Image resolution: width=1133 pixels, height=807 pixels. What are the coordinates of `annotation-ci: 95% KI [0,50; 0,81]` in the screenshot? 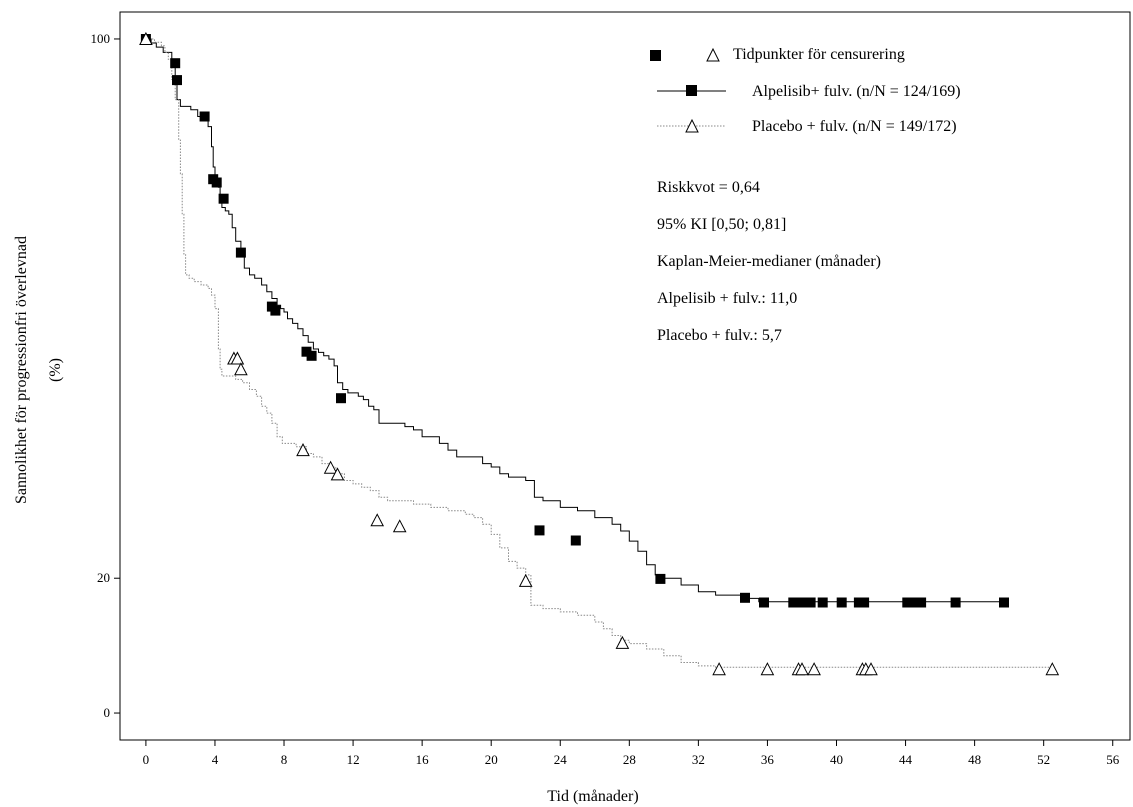 It's located at (721, 224).